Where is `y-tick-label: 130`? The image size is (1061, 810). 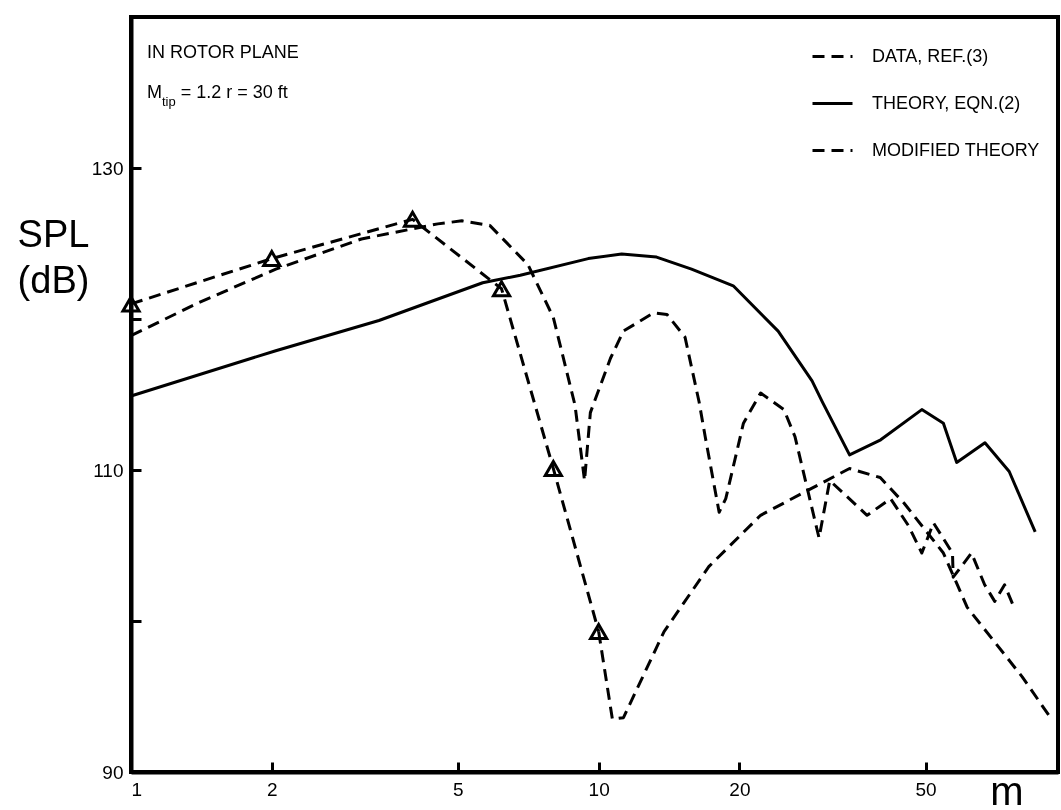
y-tick-label: 130 is located at coordinates (107, 168).